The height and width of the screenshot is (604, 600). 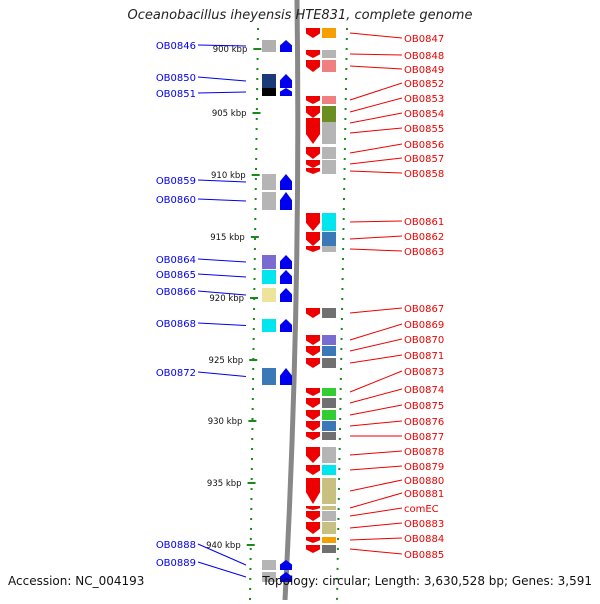 I want to click on reverse-gene-label: OB0871, so click(x=424, y=356).